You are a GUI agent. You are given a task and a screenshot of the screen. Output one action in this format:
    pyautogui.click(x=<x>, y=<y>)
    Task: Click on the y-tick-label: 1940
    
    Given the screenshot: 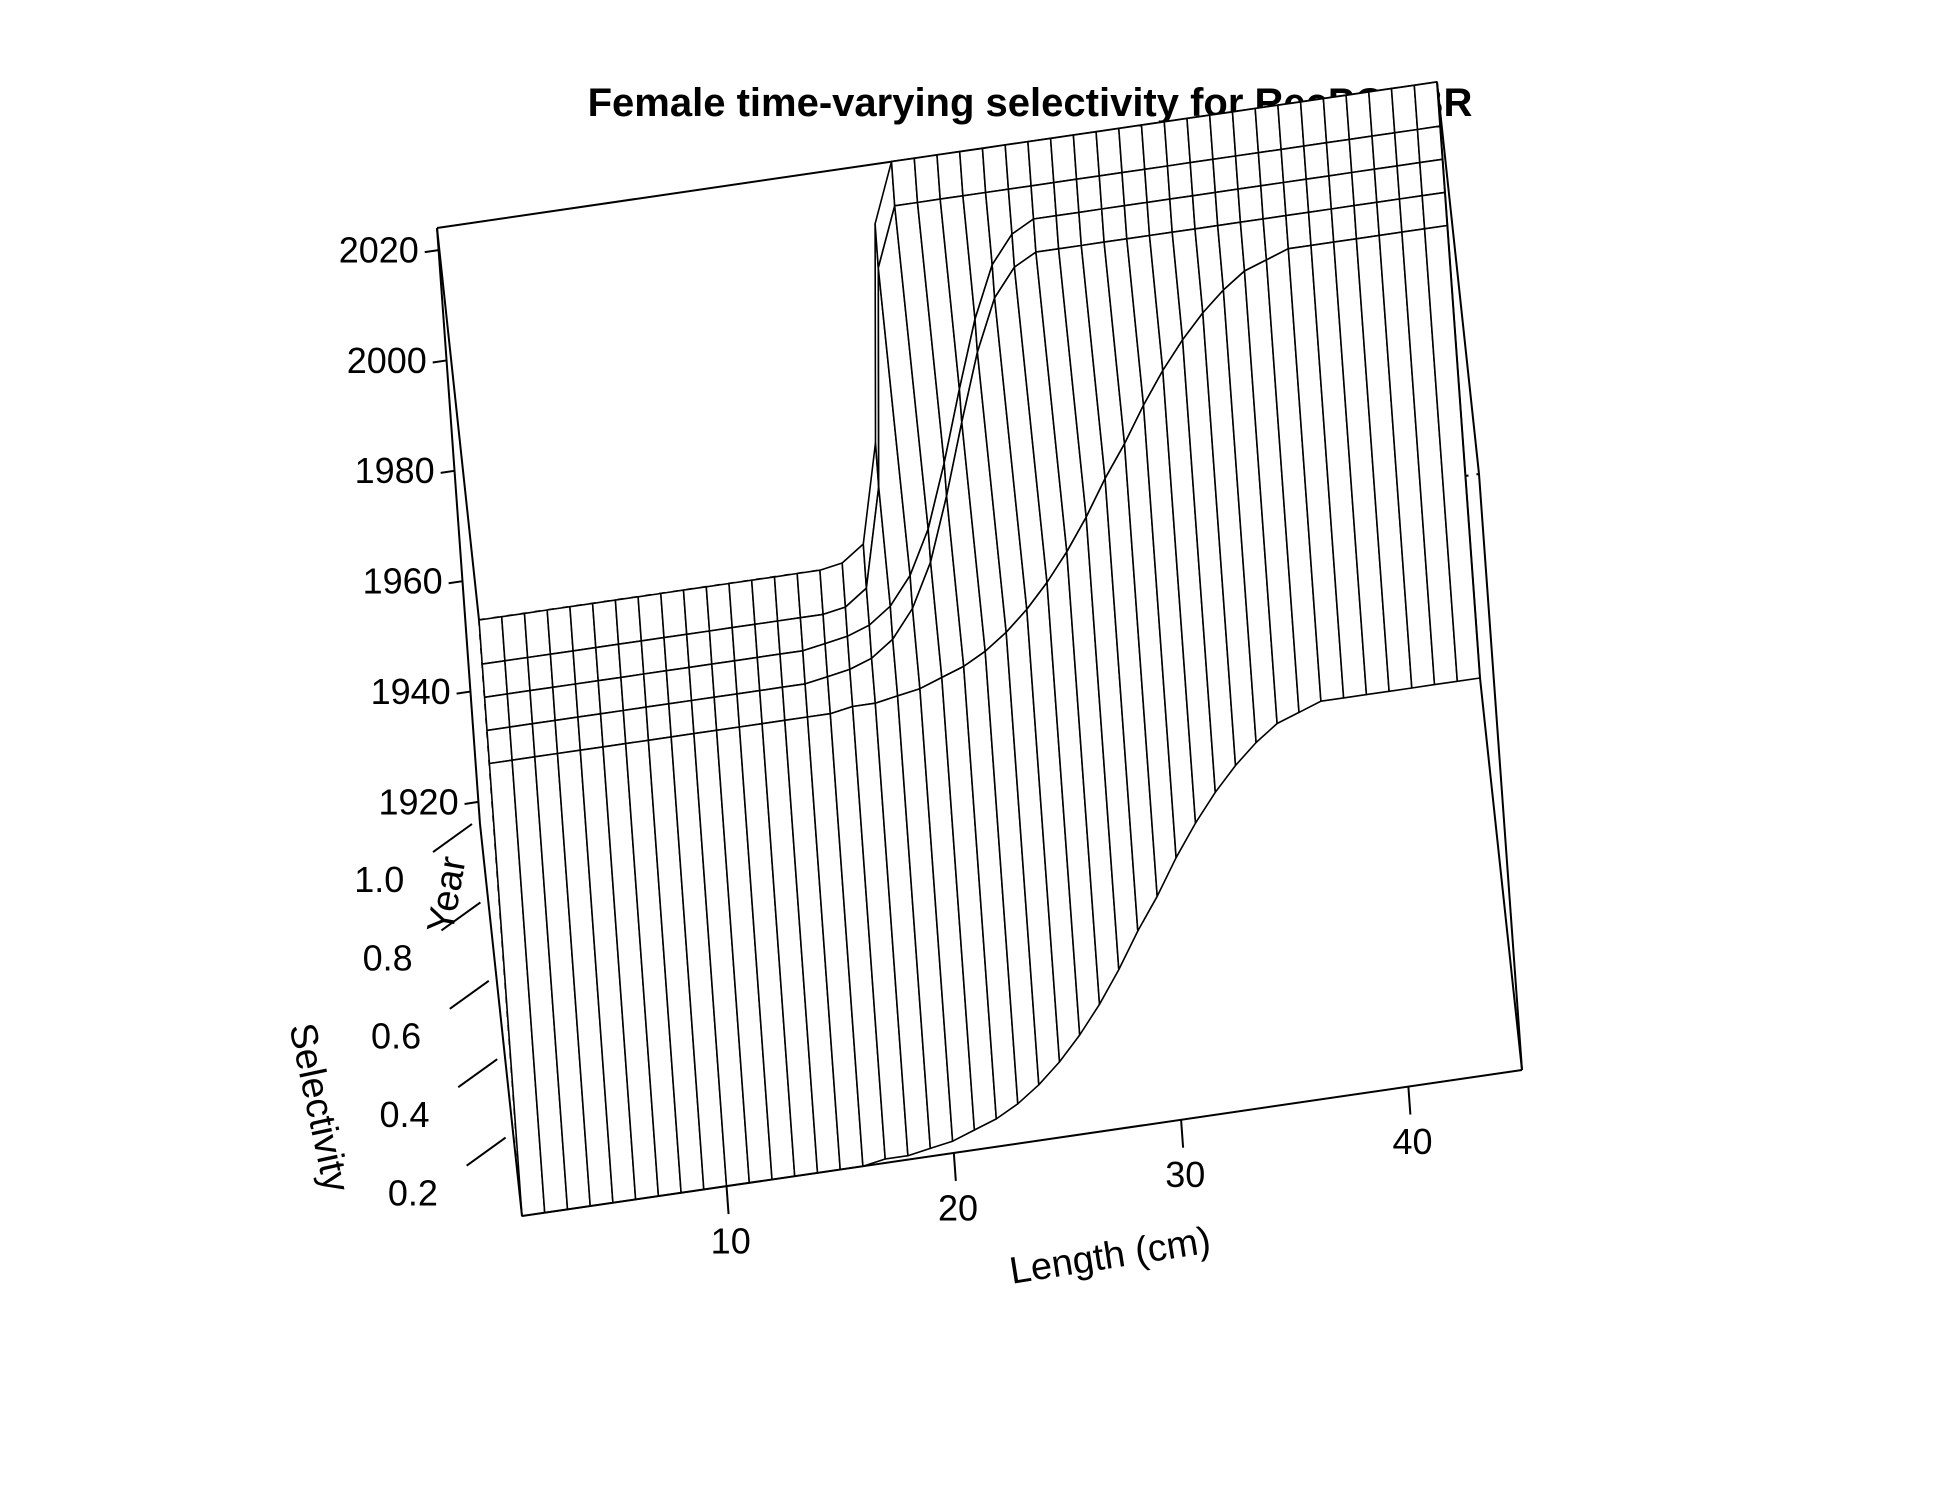 What is the action you would take?
    pyautogui.click(x=411, y=691)
    